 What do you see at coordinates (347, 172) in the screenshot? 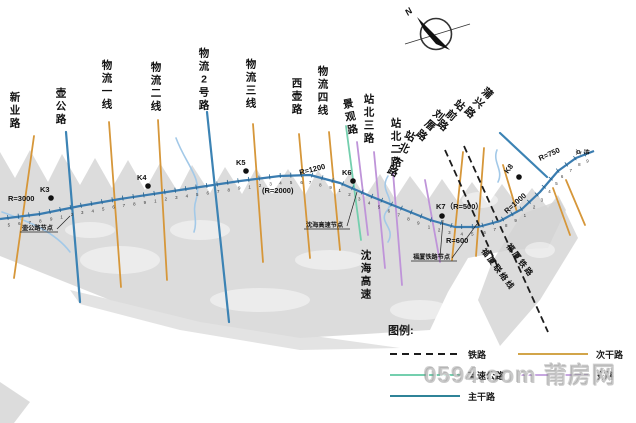
I see `k-marker-label: K6` at bounding box center [347, 172].